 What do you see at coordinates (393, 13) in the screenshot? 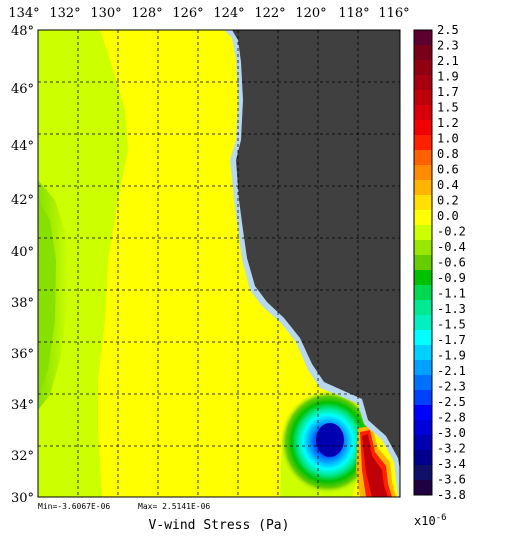
I see `lon-tick-label: 116°` at bounding box center [393, 13].